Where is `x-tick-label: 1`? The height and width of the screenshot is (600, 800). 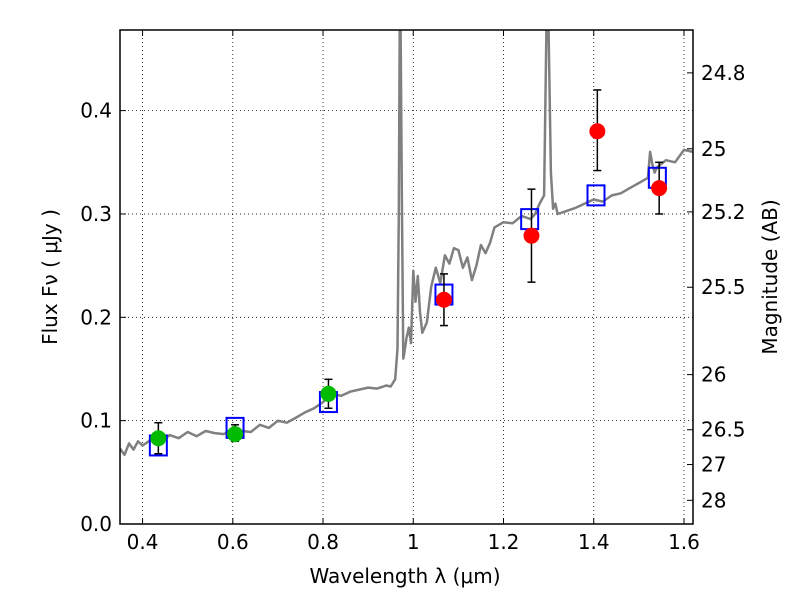
x-tick-label: 1 is located at coordinates (413, 542).